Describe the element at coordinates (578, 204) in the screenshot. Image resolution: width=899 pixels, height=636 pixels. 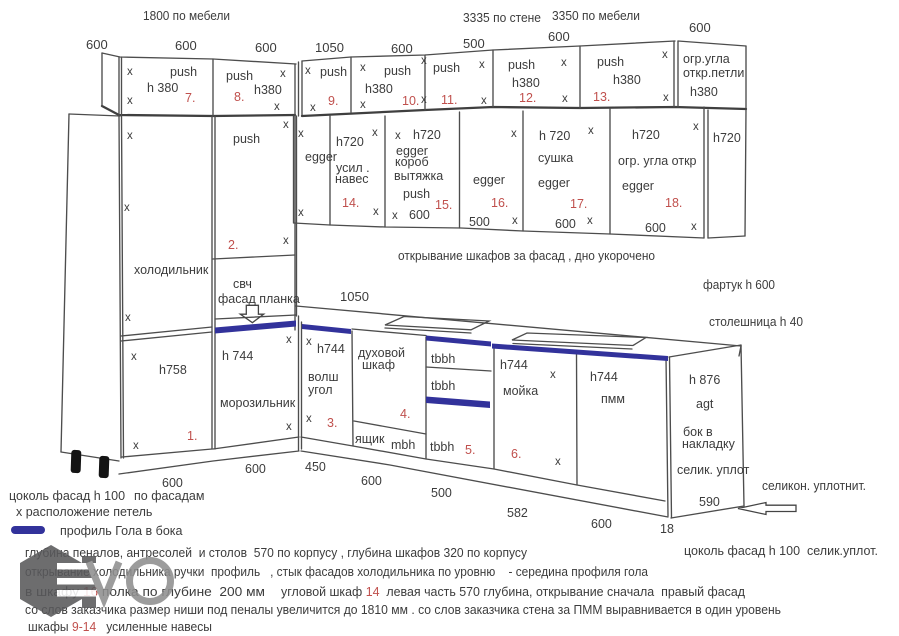
I see `svg-text: 17.` at that location.